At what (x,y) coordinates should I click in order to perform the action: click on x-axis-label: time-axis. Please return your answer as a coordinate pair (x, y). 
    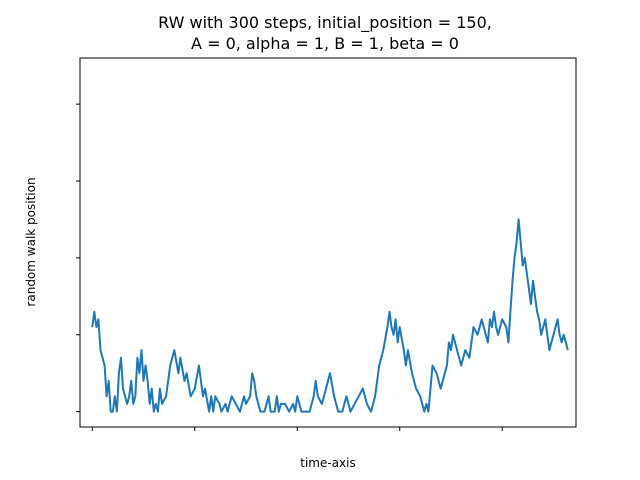
    Looking at the image, I should click on (327, 463).